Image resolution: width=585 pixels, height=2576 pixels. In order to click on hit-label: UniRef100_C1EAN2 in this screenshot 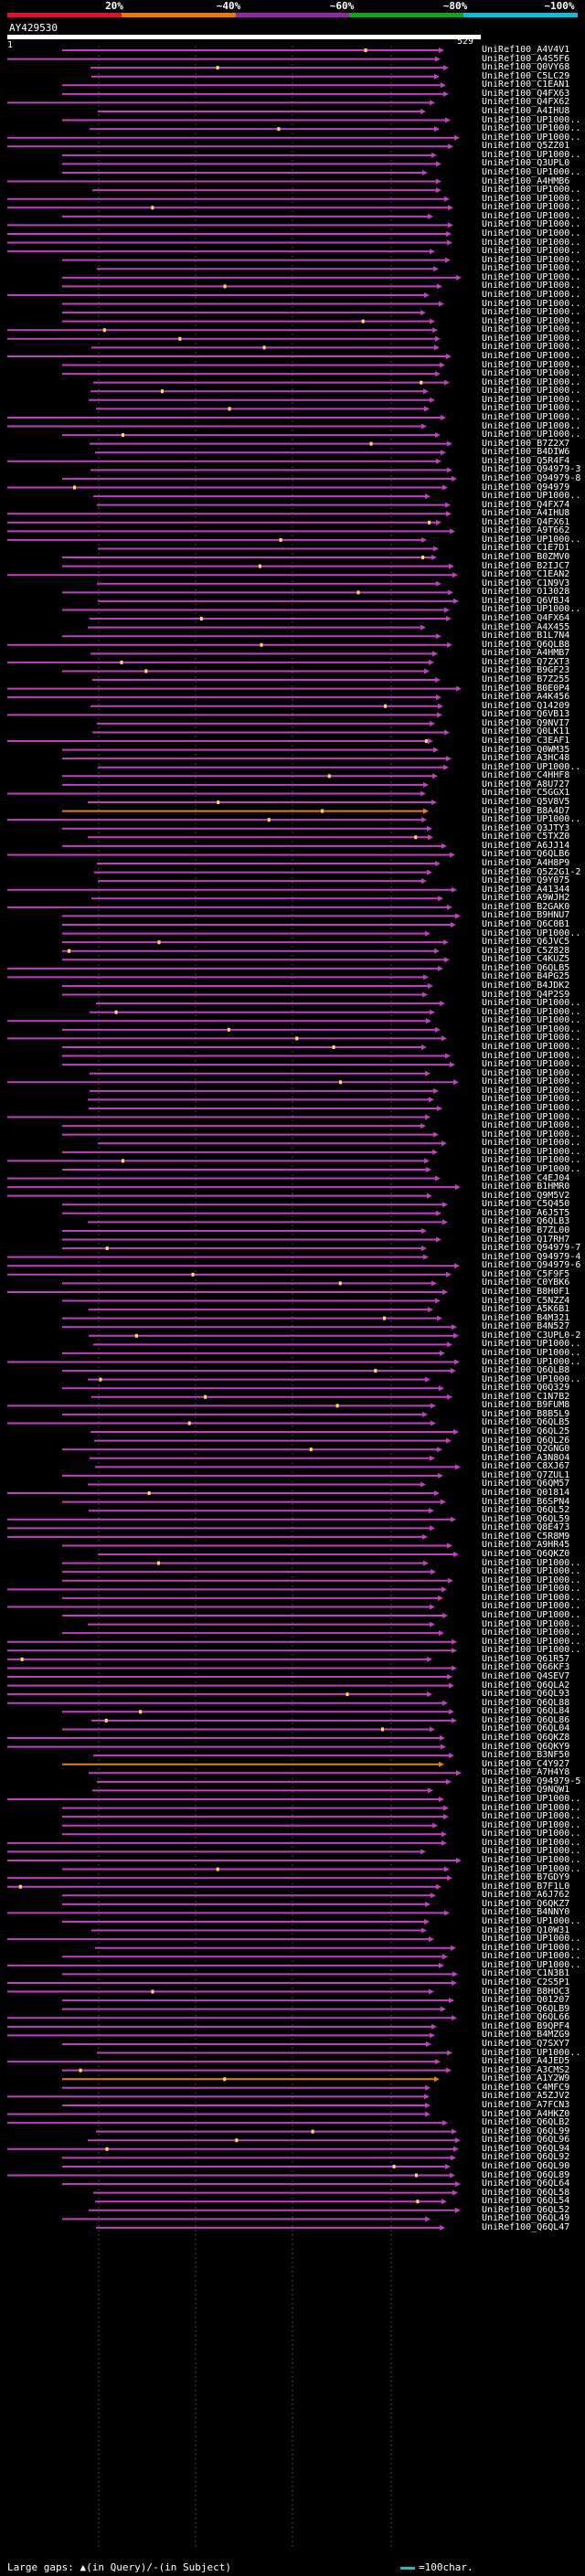, I will do `click(526, 574)`.